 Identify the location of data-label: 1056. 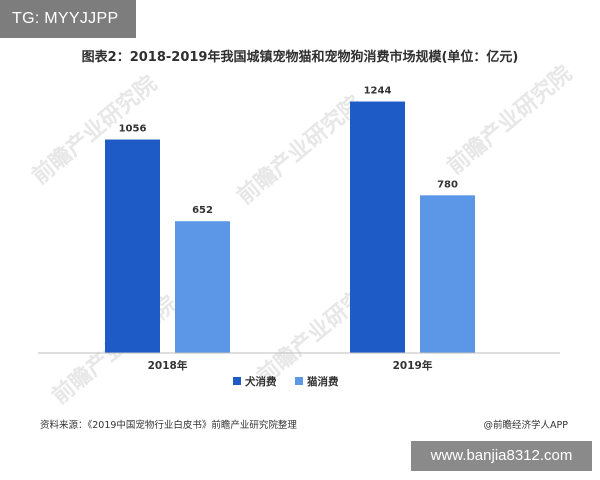
(133, 129).